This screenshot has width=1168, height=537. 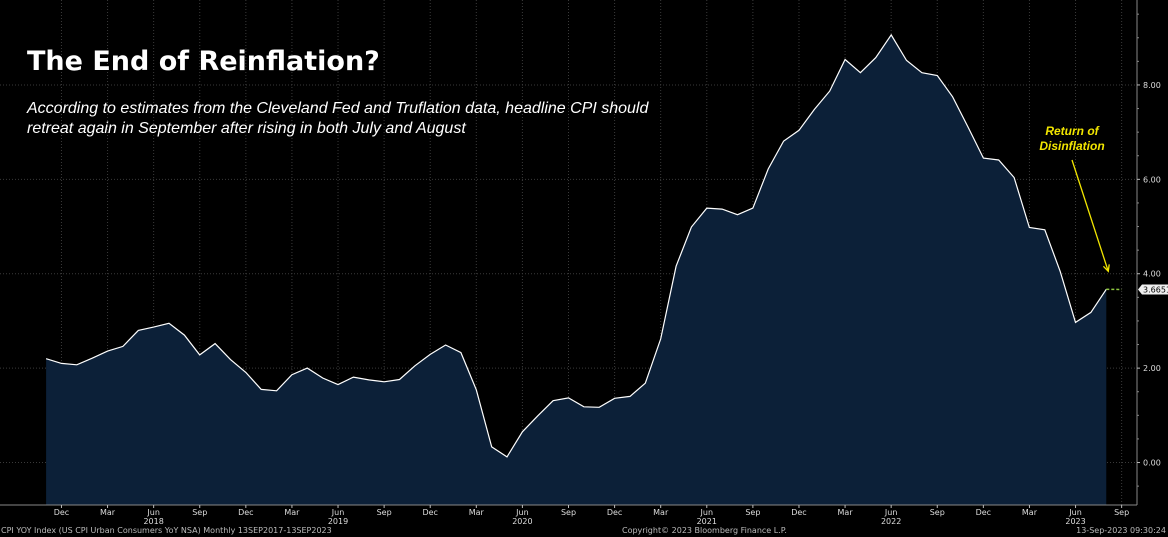 What do you see at coordinates (707, 521) in the screenshot?
I see `x-tick-label-year: 2021` at bounding box center [707, 521].